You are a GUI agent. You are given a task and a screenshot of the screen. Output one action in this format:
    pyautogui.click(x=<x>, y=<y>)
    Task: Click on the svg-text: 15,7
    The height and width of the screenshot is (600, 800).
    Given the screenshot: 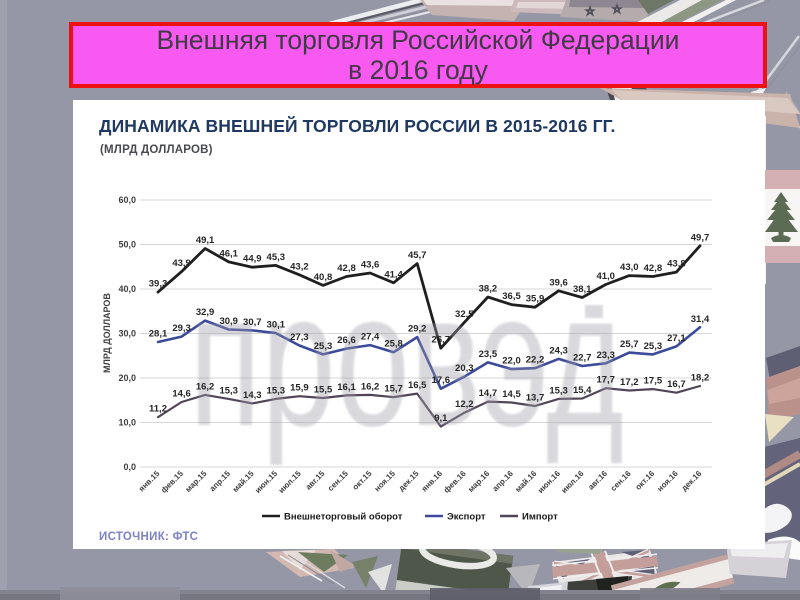 What is the action you would take?
    pyautogui.click(x=393, y=389)
    